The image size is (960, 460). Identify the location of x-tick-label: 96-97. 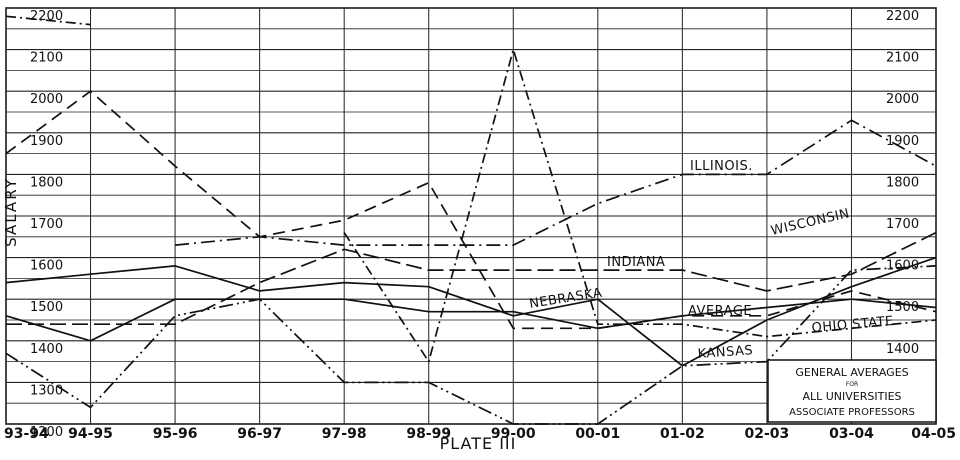
(259, 434).